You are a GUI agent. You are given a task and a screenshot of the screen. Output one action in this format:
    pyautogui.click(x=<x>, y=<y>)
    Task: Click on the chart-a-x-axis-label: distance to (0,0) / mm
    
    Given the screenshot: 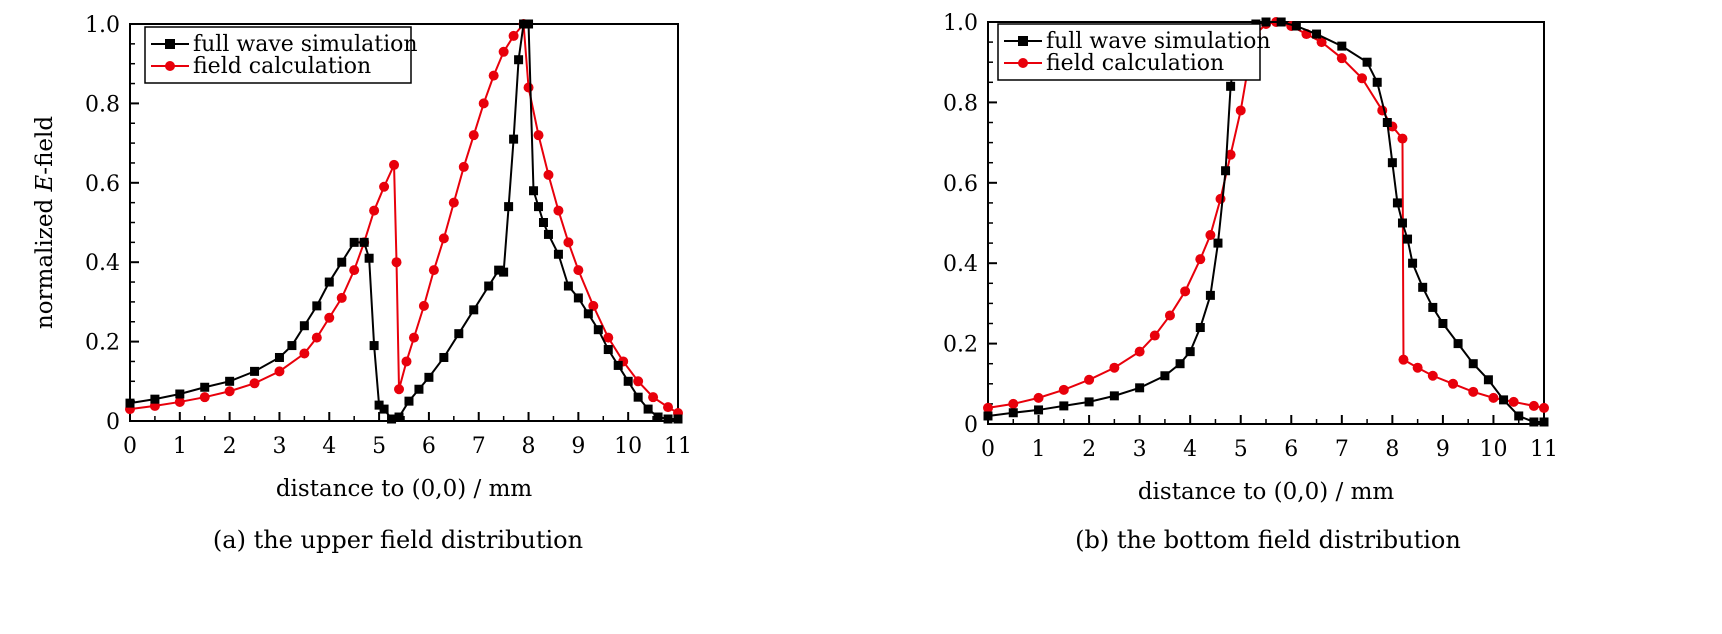 What is the action you would take?
    pyautogui.click(x=404, y=489)
    